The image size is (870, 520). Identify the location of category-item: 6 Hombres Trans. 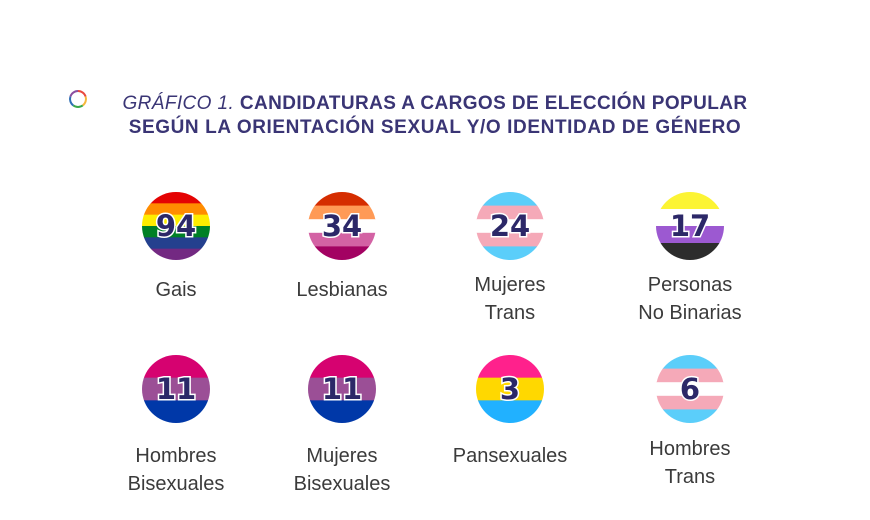
(690, 421).